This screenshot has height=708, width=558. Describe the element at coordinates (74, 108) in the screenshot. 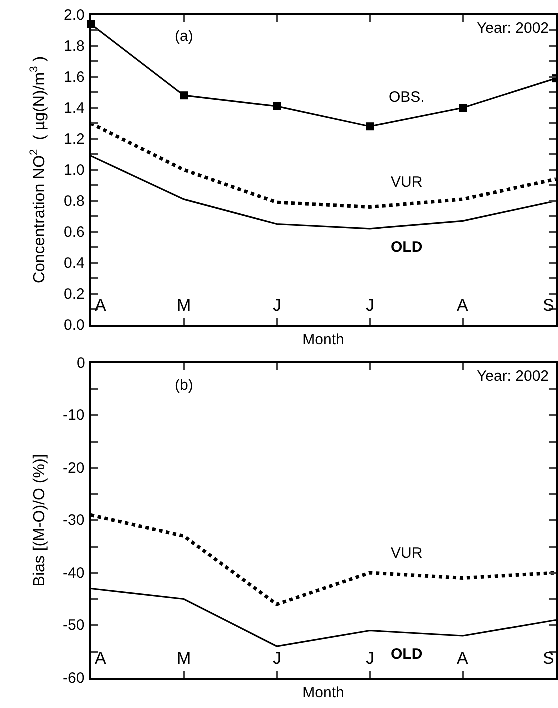

I see `y-tick-label: 1.4` at that location.